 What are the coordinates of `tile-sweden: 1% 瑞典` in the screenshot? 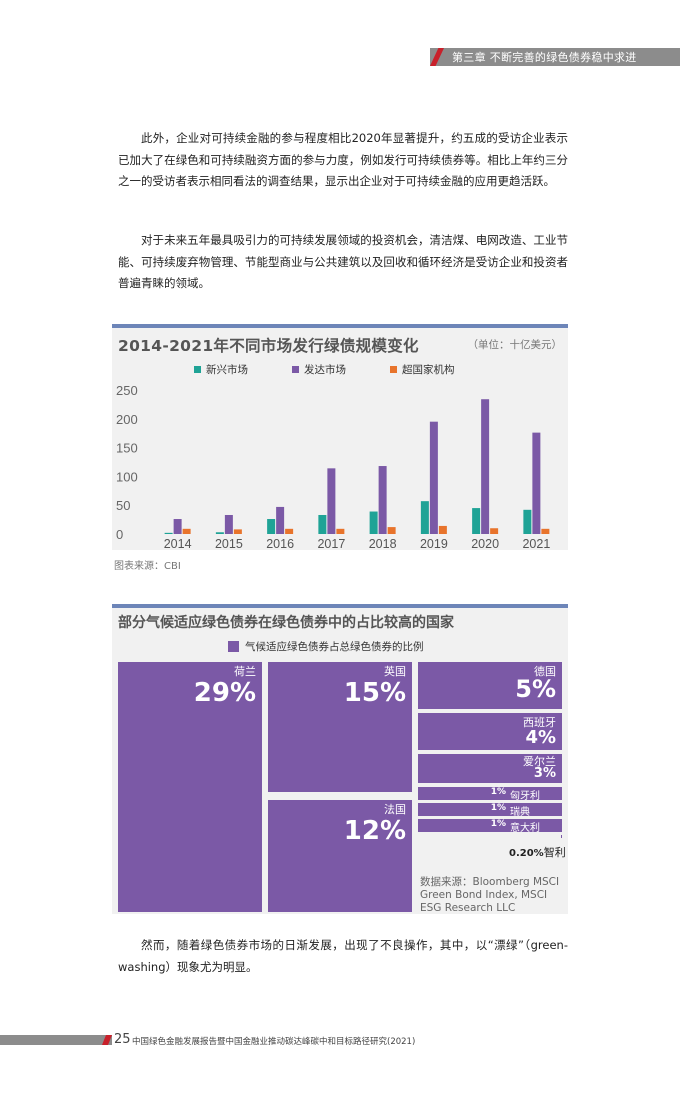 It's located at (490, 810).